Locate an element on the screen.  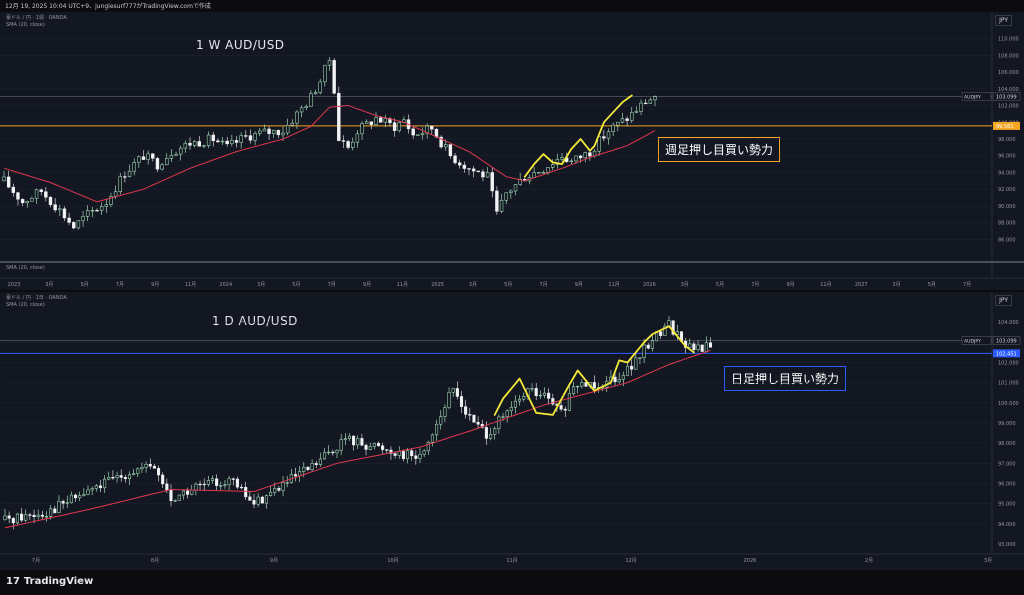
daily-symbol-line: 豪ドル / 円 · 1日 · OANDA SMA (20, close) is located at coordinates (36, 302).